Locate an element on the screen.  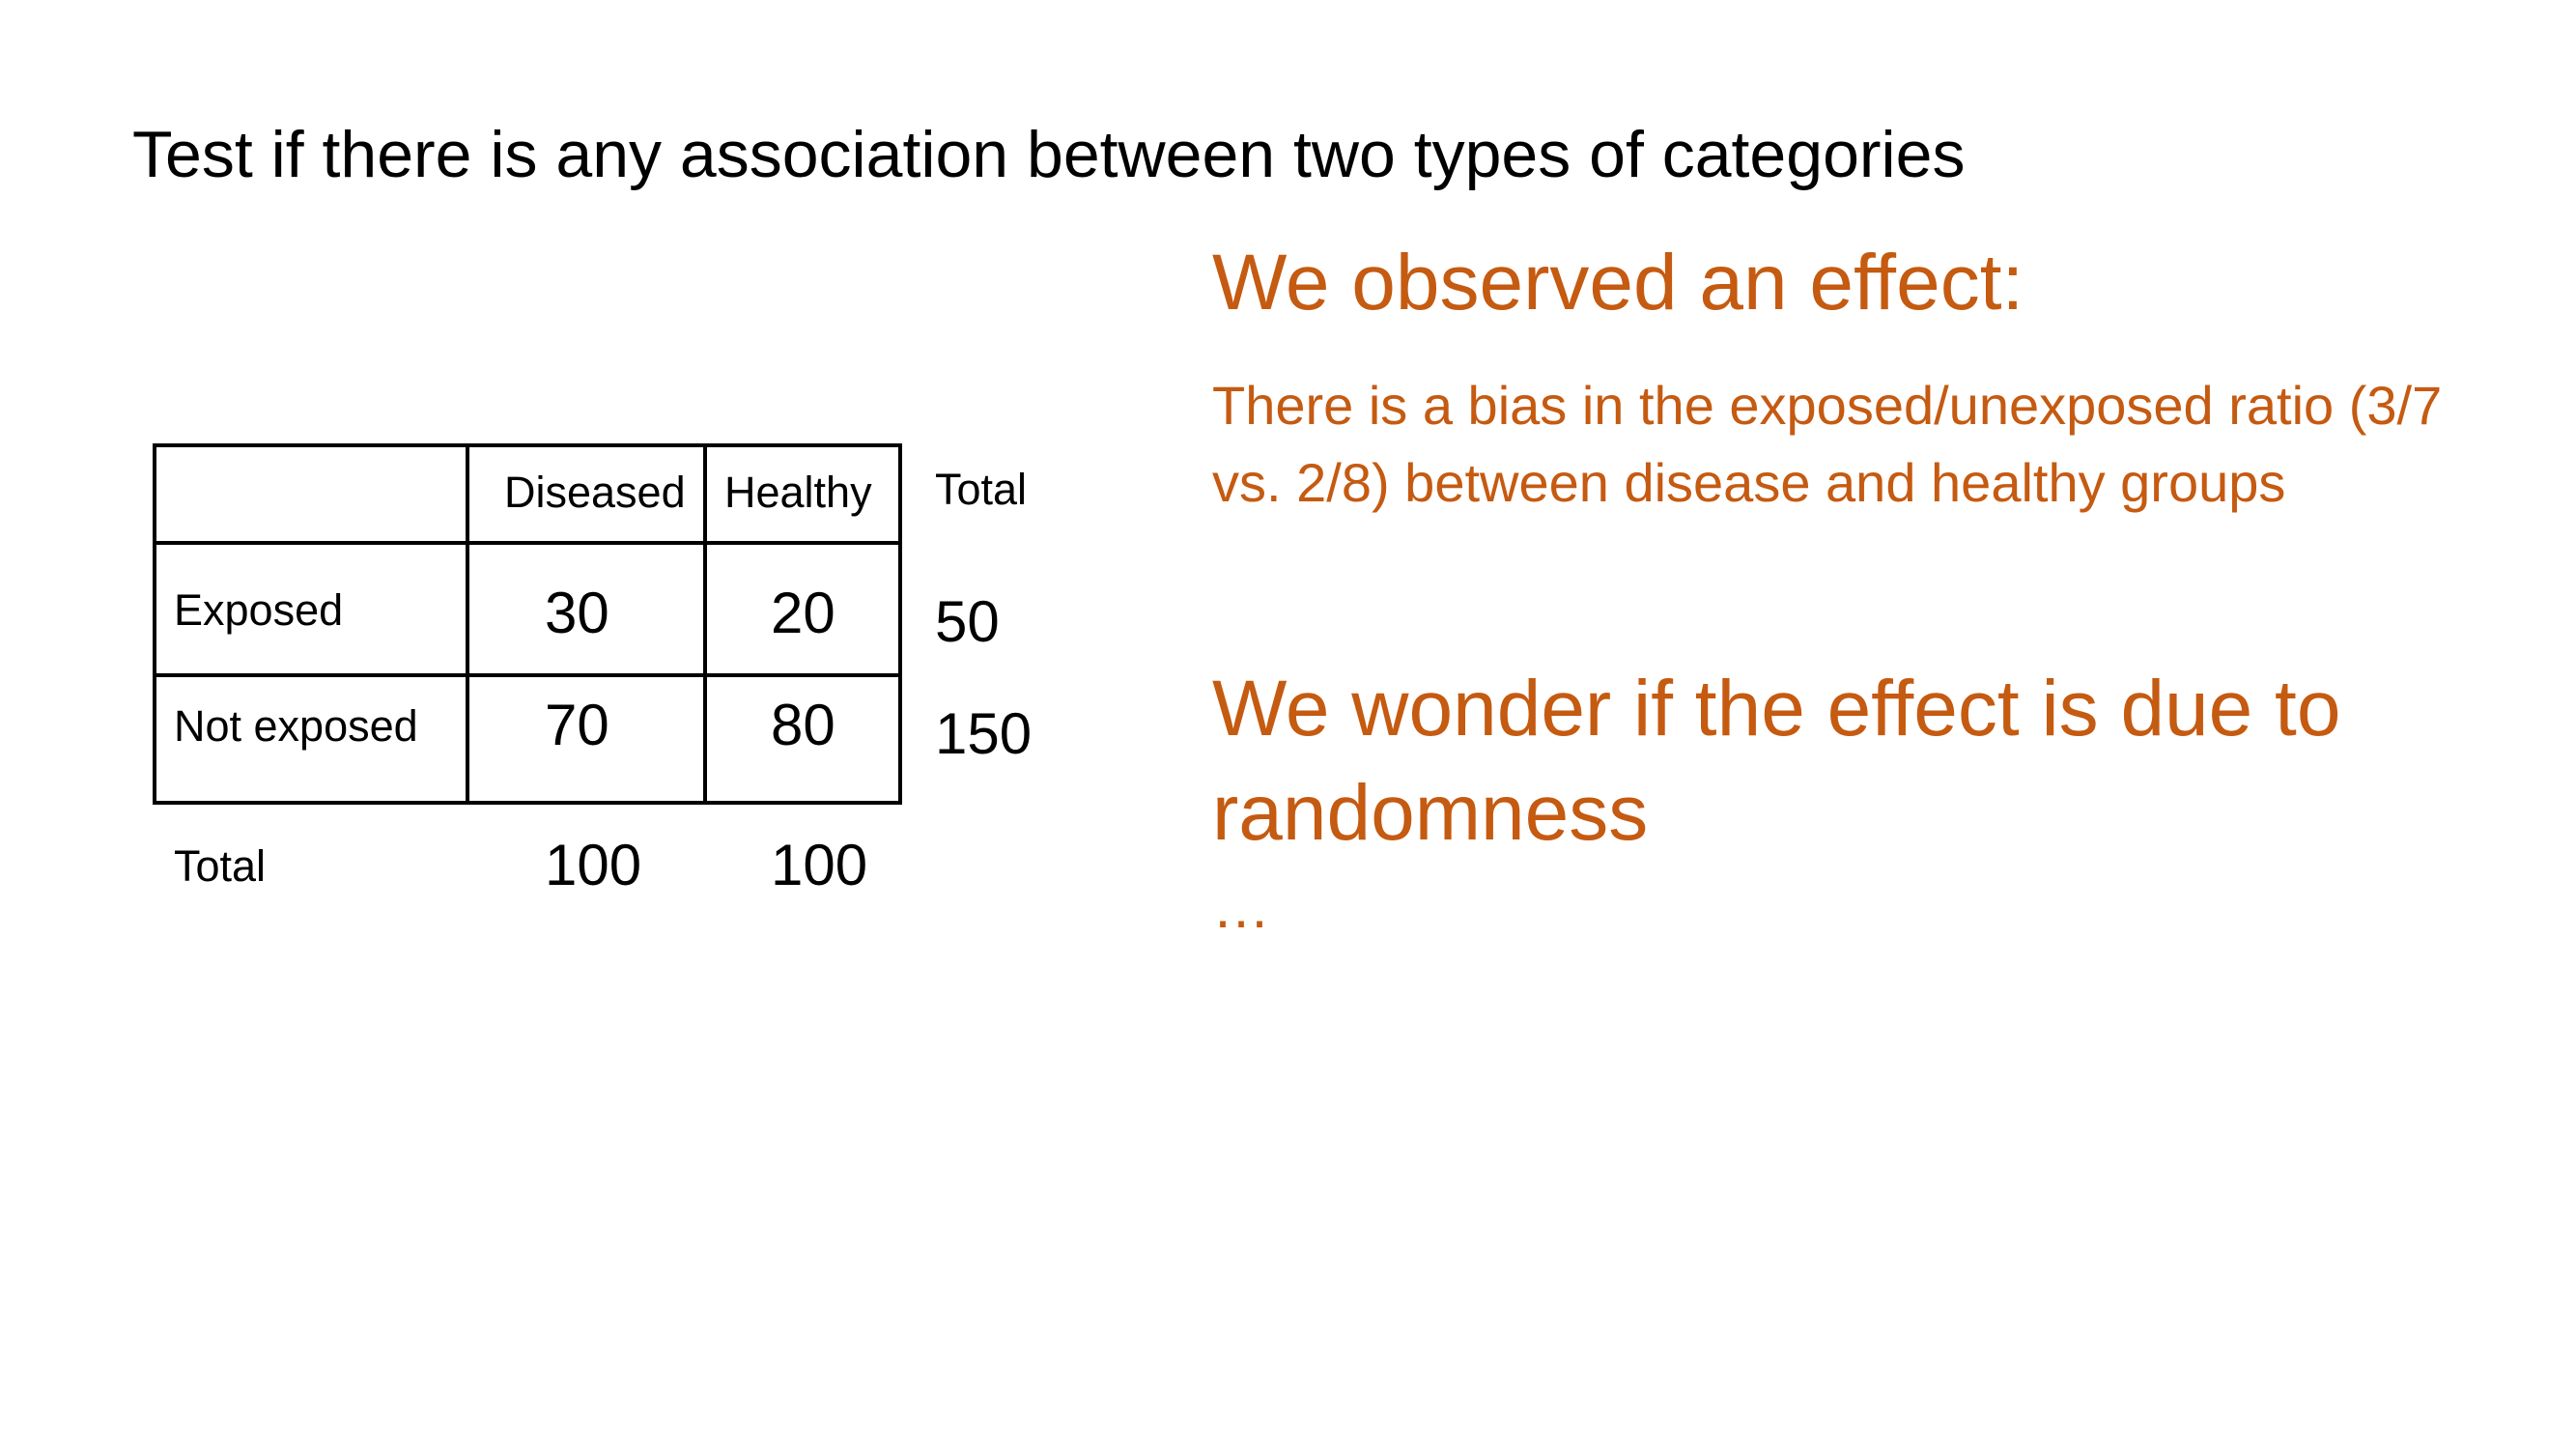
table-line-col2 is located at coordinates (705, 624).